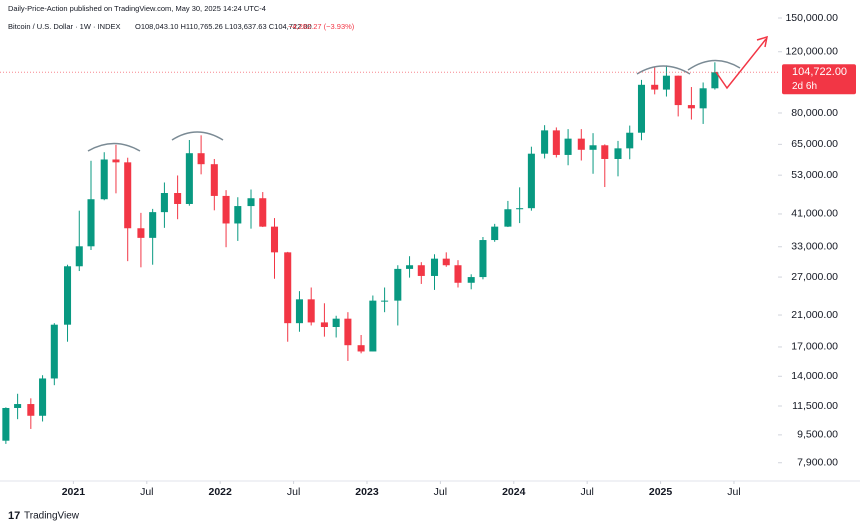 Image resolution: width=860 pixels, height=528 pixels. Describe the element at coordinates (817, 463) in the screenshot. I see `y-tick-label: 7,900.00` at that location.